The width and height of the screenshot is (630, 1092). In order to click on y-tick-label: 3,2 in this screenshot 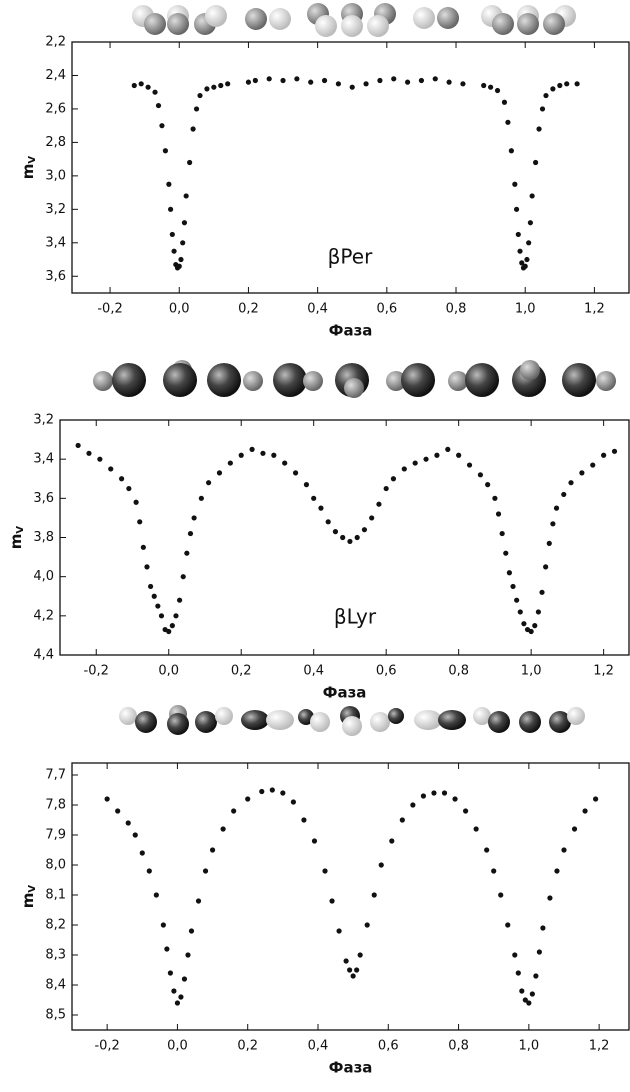, I will do `click(43, 420)`.